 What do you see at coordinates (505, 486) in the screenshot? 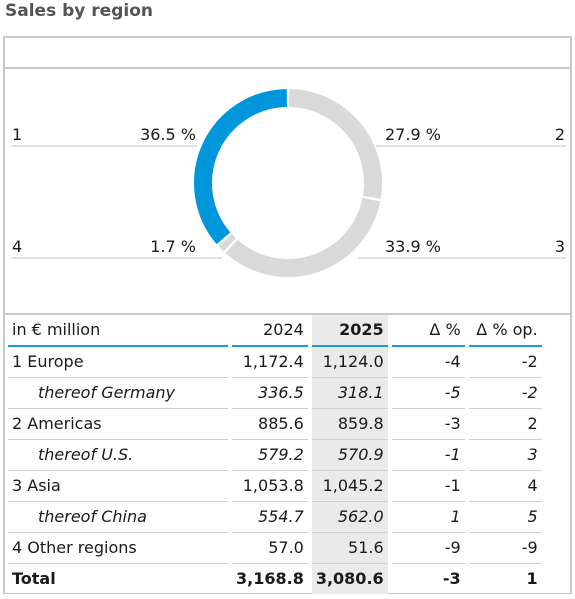
I see `table-cell: 4` at bounding box center [505, 486].